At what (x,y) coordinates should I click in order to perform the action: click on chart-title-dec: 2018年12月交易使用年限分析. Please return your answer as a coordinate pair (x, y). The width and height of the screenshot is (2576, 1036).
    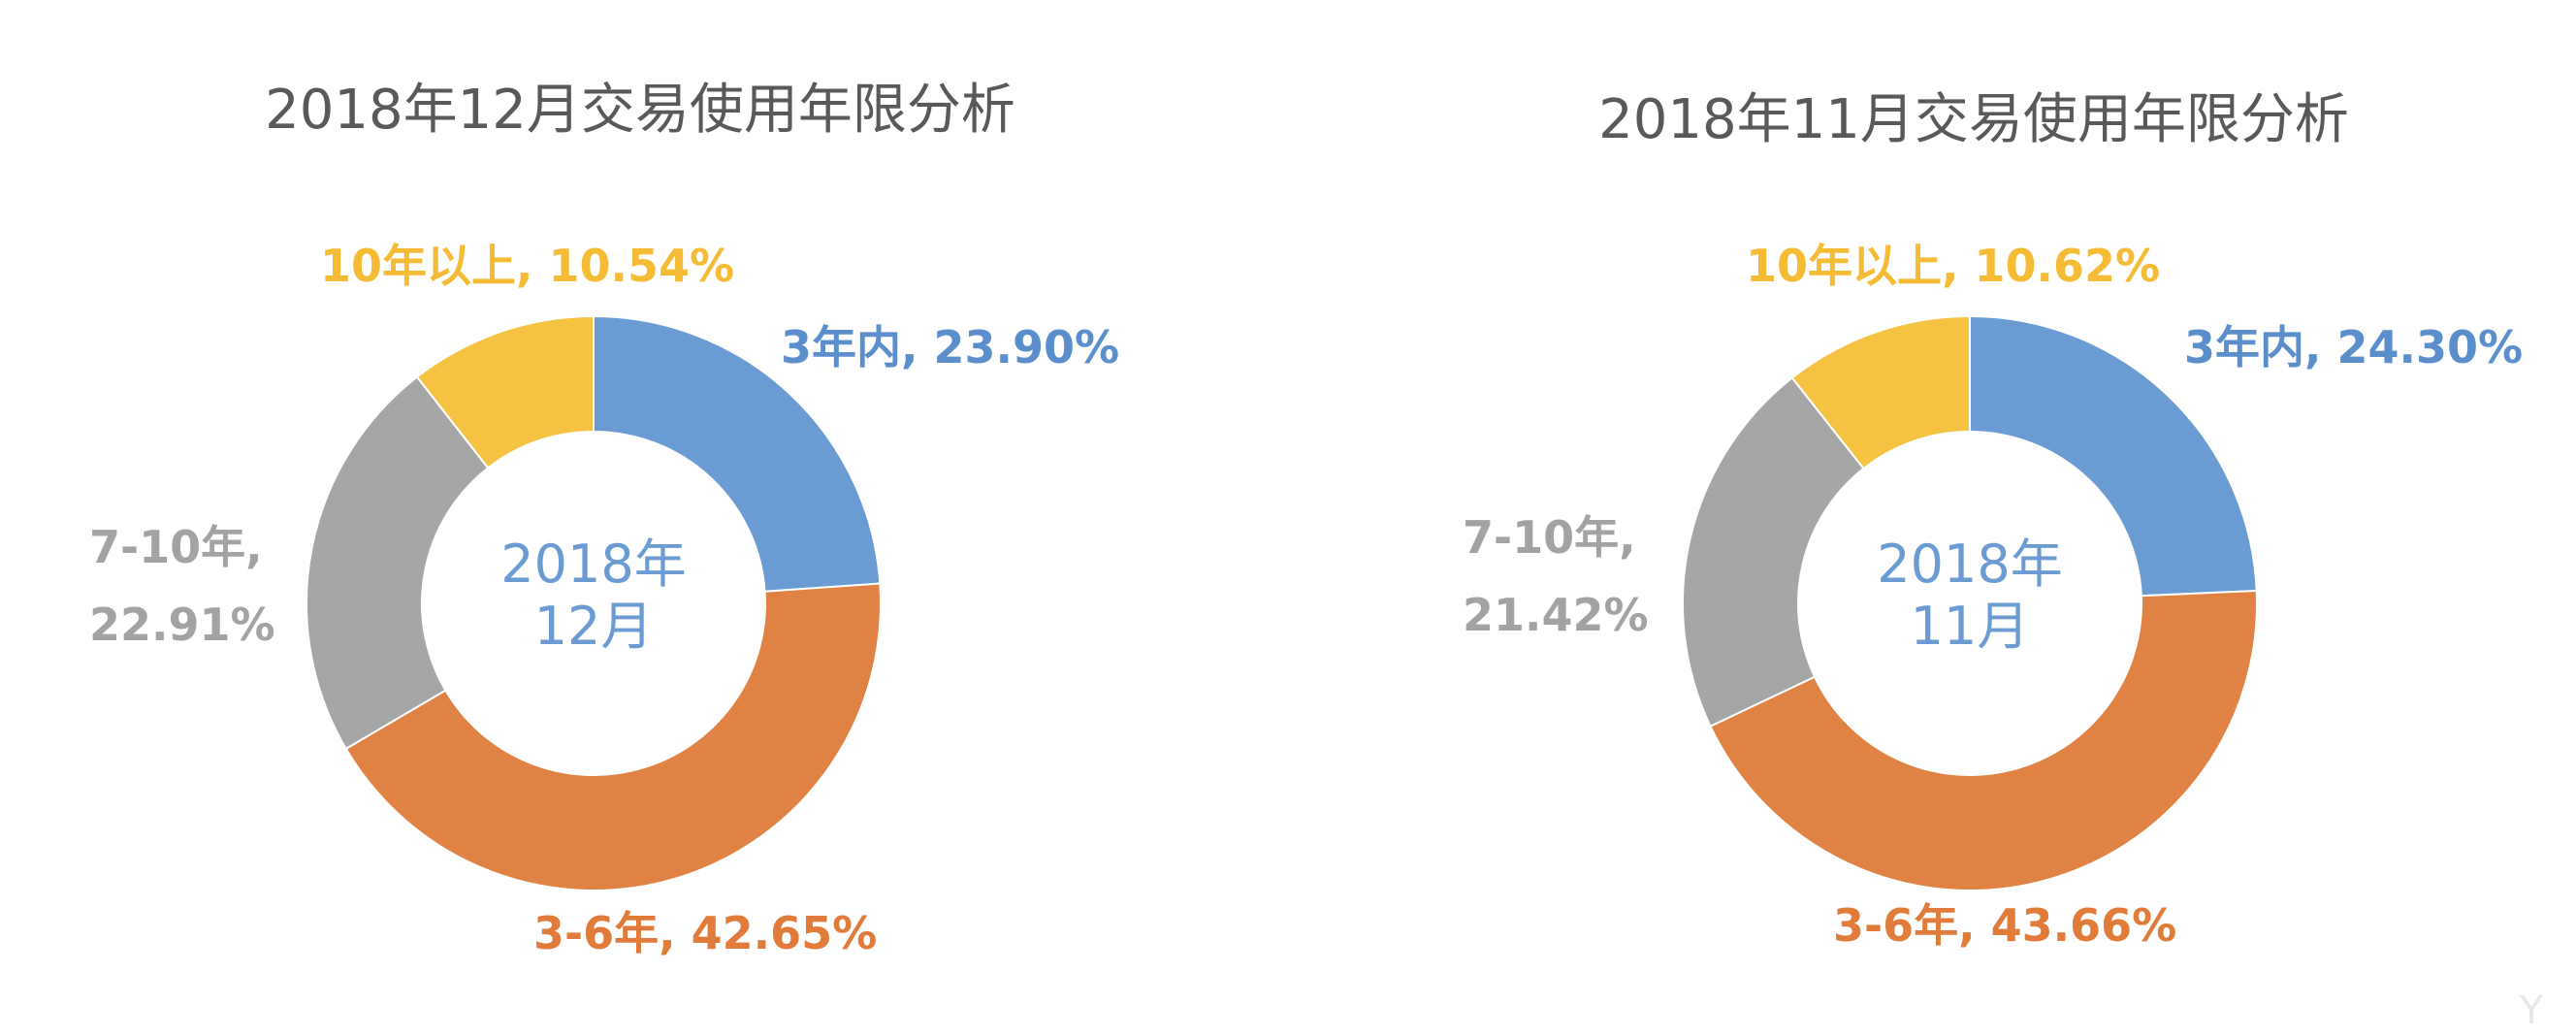
    Looking at the image, I should click on (640, 110).